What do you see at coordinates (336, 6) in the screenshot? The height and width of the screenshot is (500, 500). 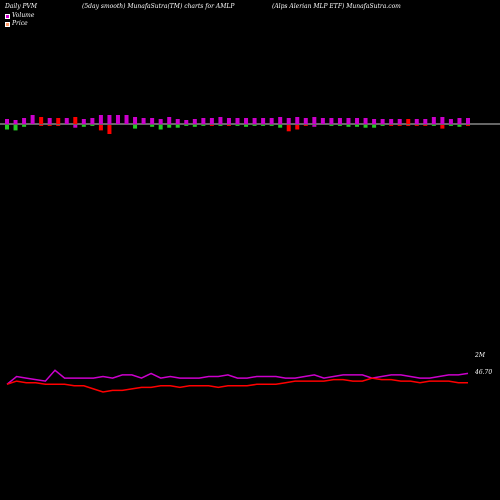 I see `header-right-title: (Alps Alerian MLP ETF) MunafaSutra.com` at bounding box center [336, 6].